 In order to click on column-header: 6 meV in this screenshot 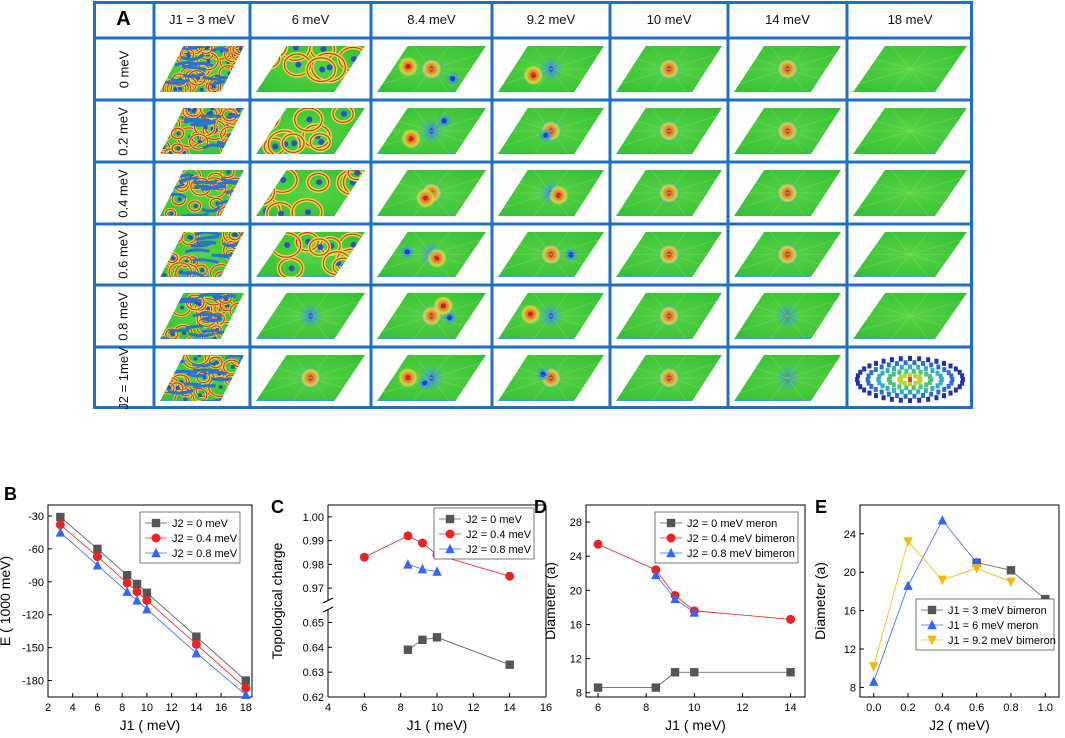, I will do `click(310, 19)`.